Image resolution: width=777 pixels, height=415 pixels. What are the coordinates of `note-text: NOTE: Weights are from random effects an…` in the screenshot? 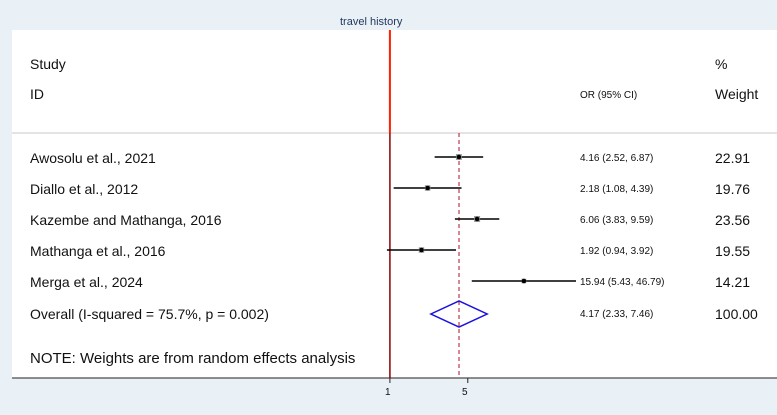 It's located at (193, 358).